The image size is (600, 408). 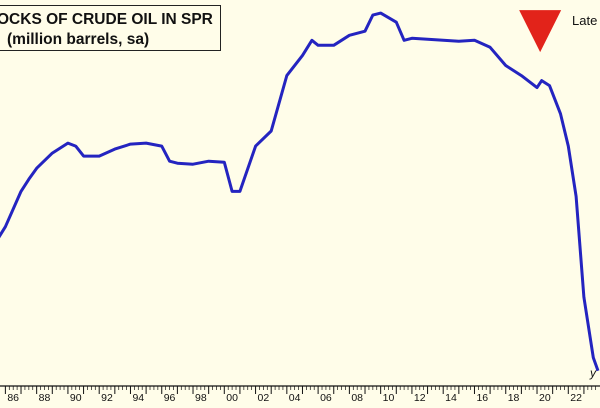 What do you see at coordinates (593, 373) in the screenshot?
I see `axis-label-fragment: y` at bounding box center [593, 373].